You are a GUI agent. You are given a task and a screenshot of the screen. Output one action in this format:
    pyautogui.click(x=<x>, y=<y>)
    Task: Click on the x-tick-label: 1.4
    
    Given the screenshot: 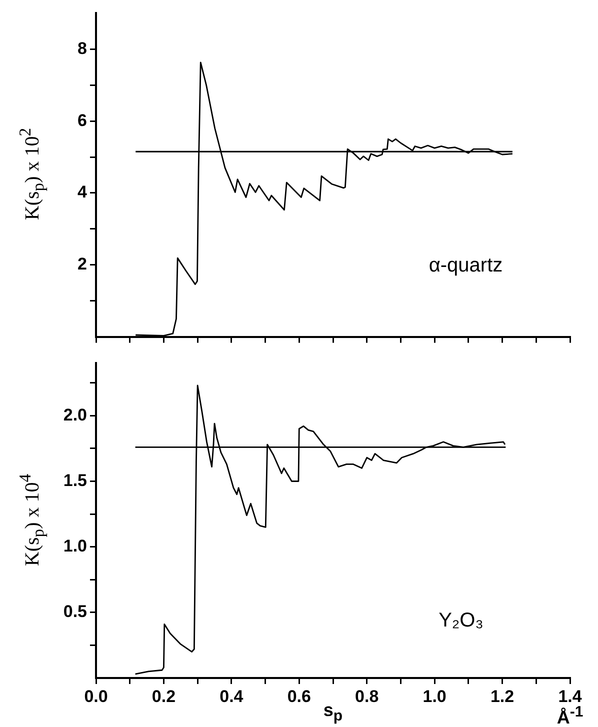 What is the action you would take?
    pyautogui.click(x=570, y=696)
    